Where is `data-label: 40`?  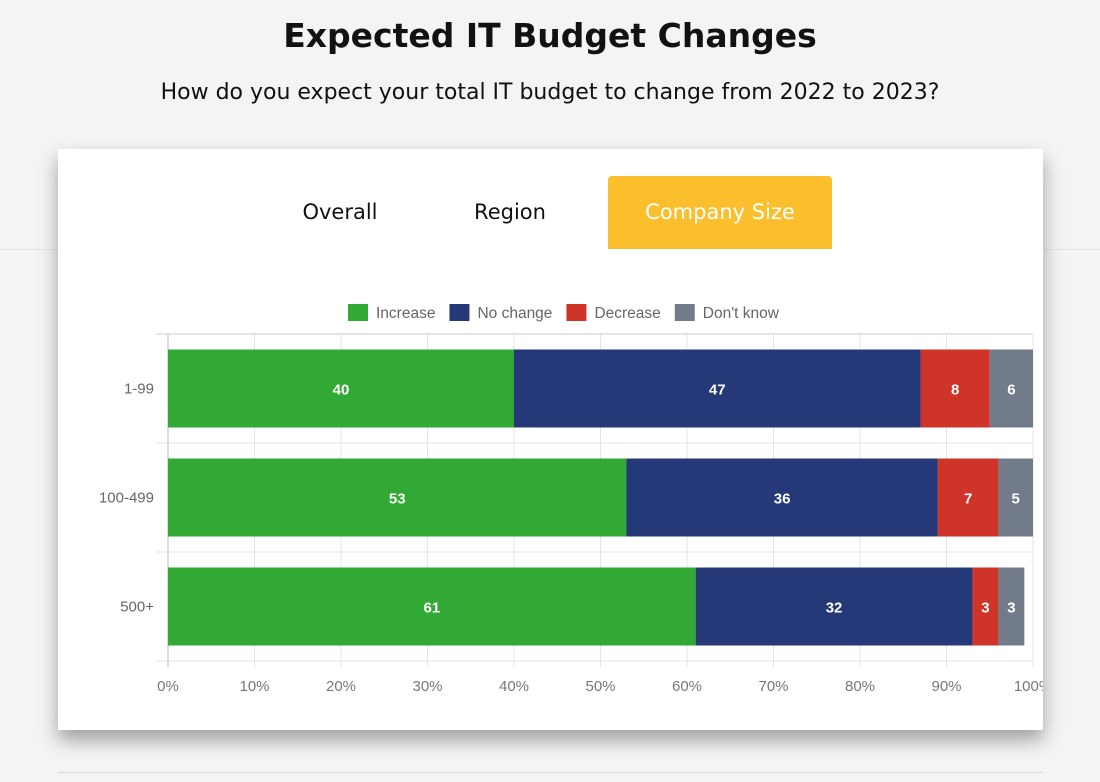 data-label: 40 is located at coordinates (341, 390).